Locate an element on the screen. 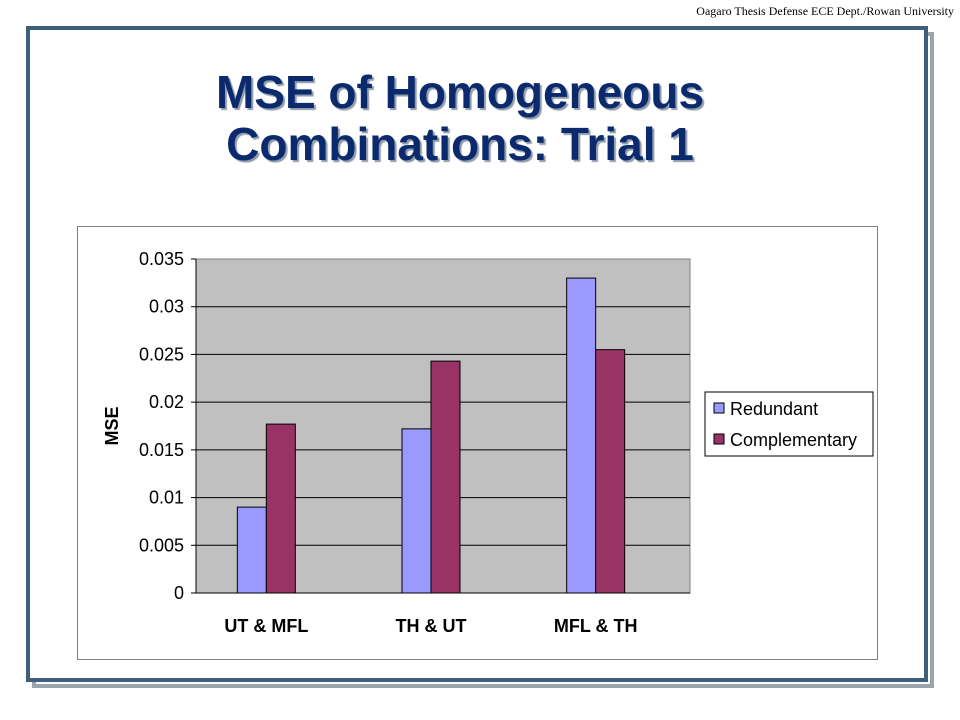 The height and width of the screenshot is (720, 960). x-category-label: TH & UT is located at coordinates (431, 626).